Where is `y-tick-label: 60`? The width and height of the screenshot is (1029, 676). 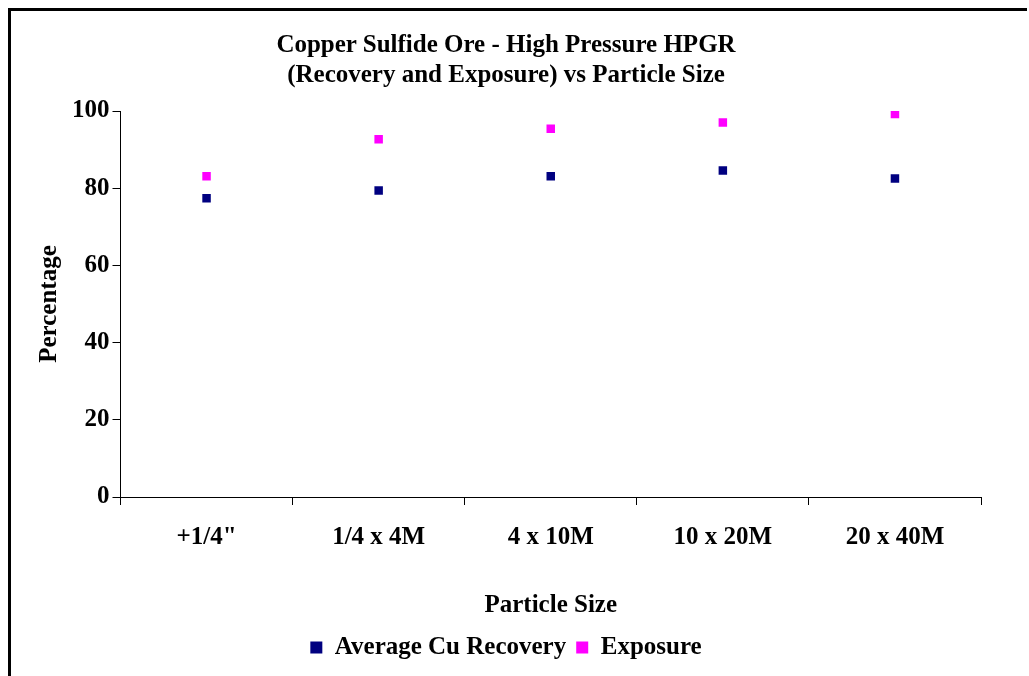 y-tick-label: 60 is located at coordinates (97, 263).